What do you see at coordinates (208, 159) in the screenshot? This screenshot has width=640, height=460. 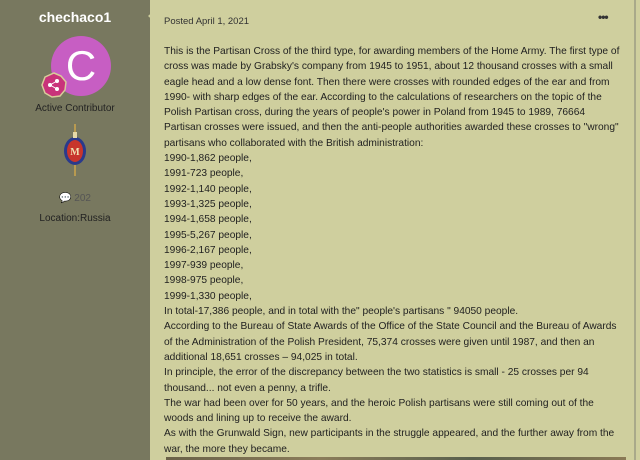 I see `post-paragraph: 1990-1,862 people,` at bounding box center [208, 159].